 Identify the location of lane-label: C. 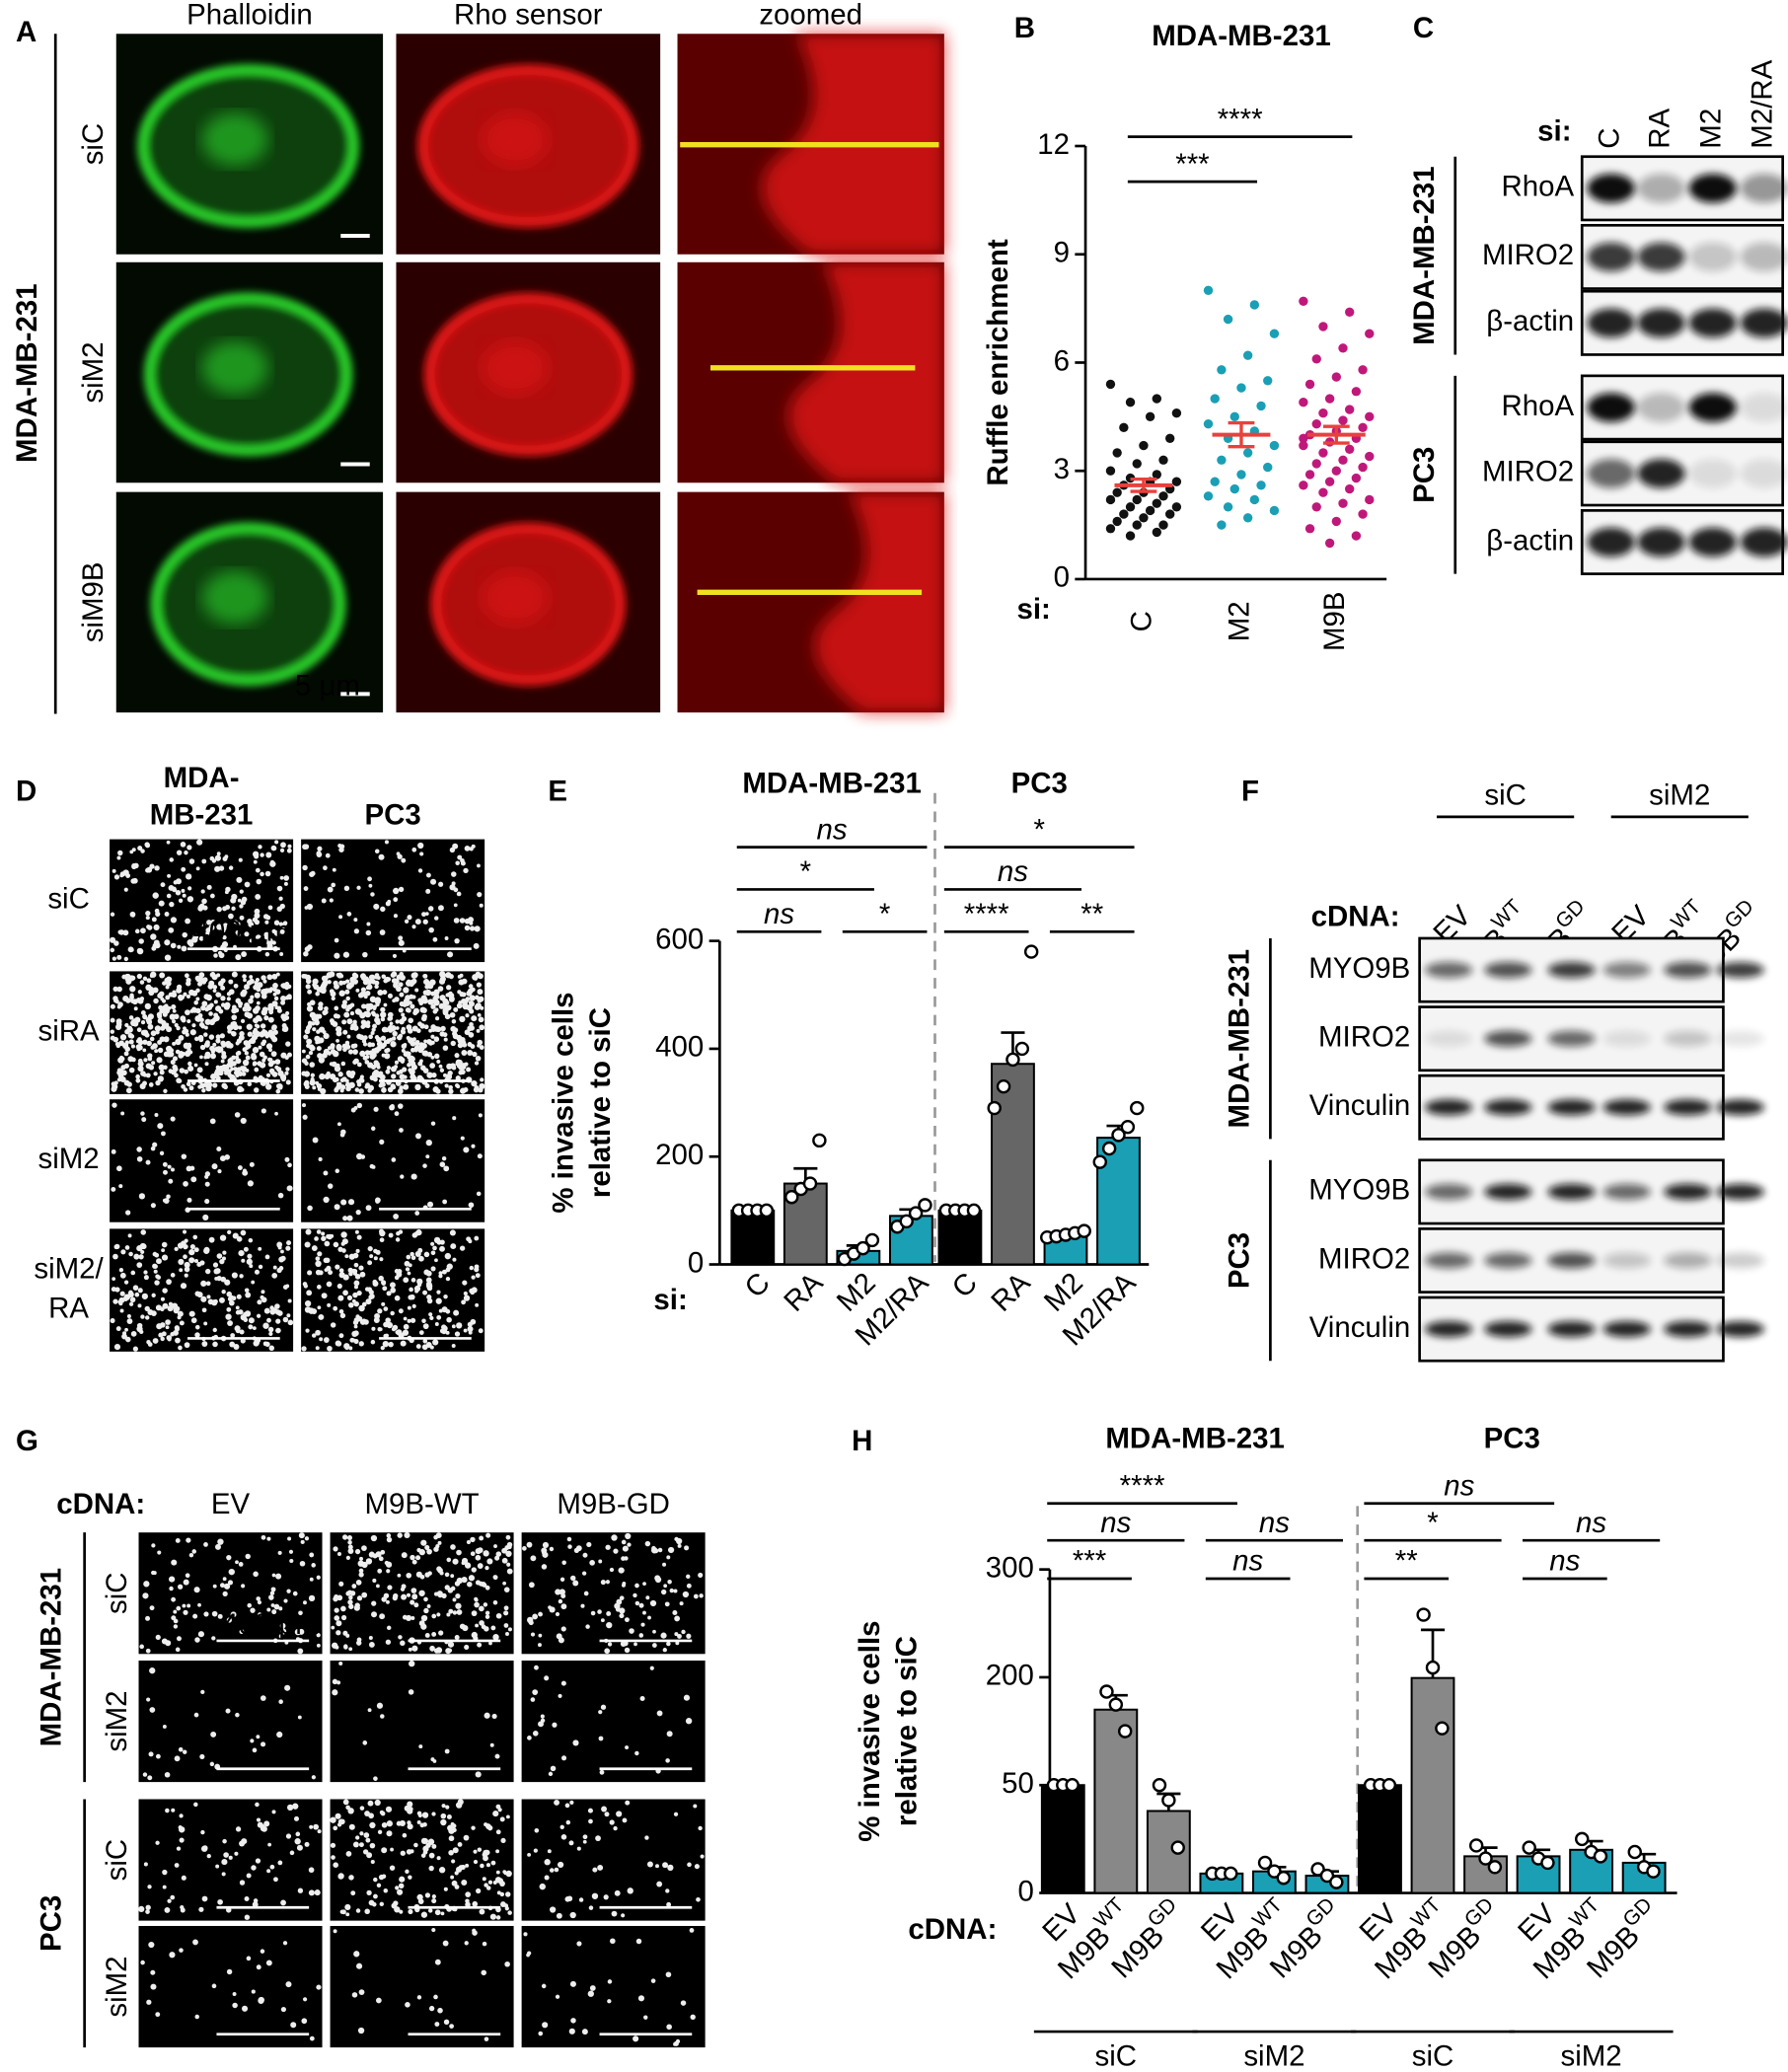
(964, 1284).